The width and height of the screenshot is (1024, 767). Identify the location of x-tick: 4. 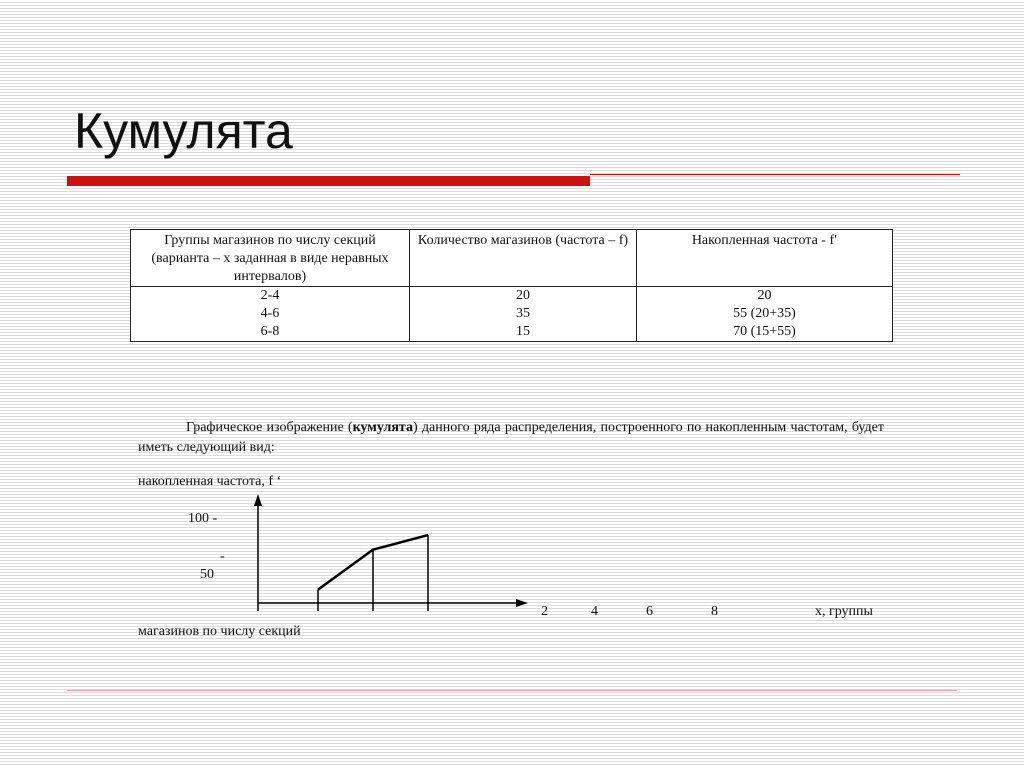
(594, 611).